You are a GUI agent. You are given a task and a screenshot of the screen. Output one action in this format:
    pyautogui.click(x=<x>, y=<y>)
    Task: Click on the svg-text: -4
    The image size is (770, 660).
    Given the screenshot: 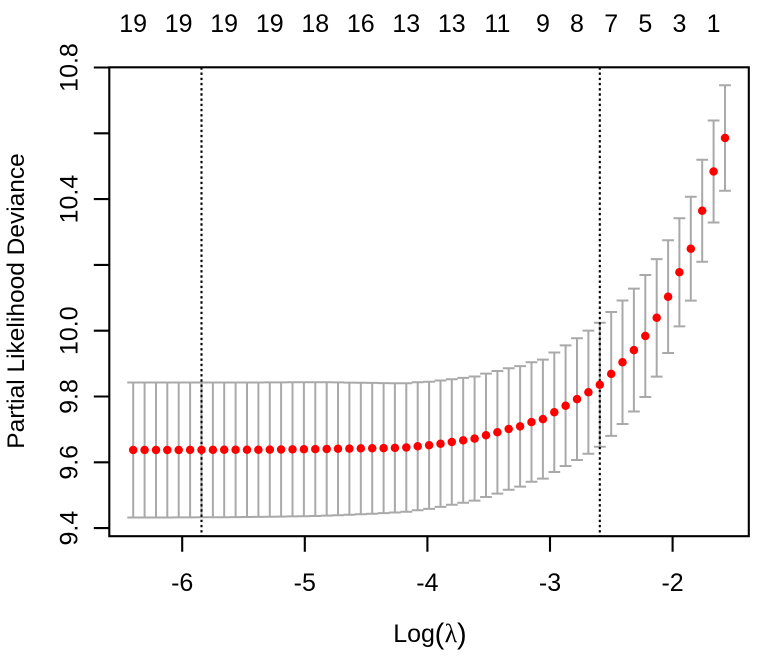 What is the action you would take?
    pyautogui.click(x=427, y=583)
    